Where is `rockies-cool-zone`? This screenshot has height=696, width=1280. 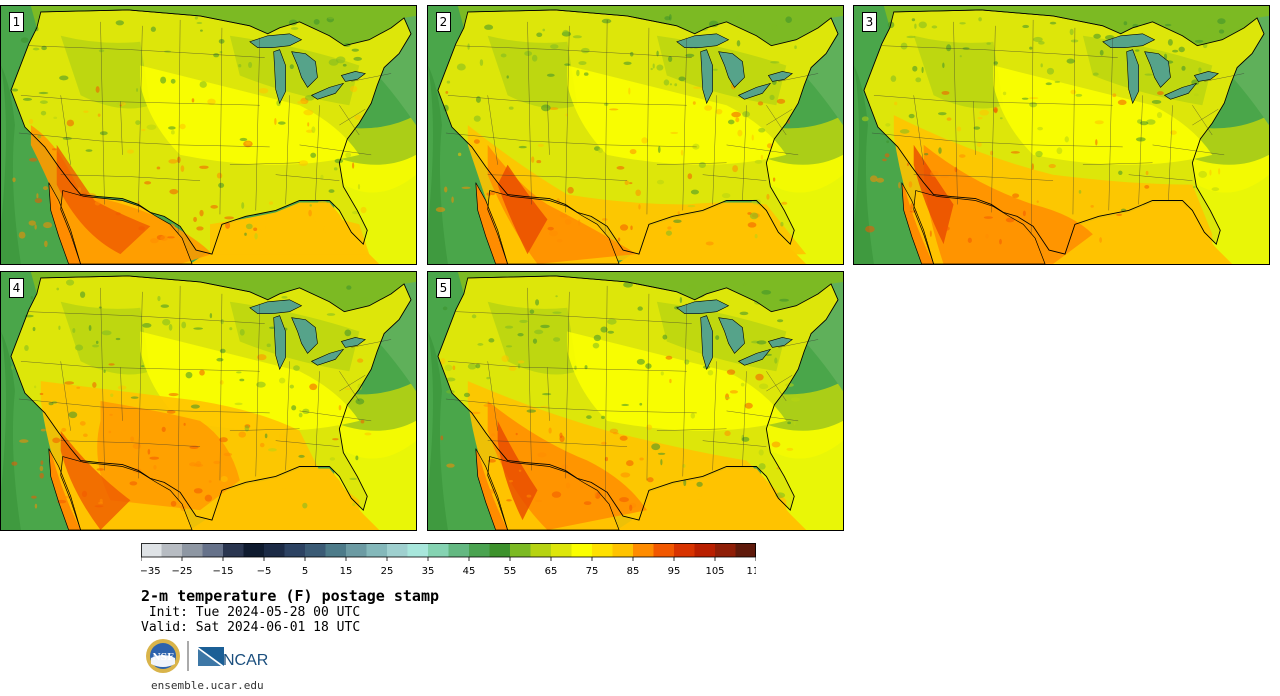 rockies-cool-zone is located at coordinates (532, 72).